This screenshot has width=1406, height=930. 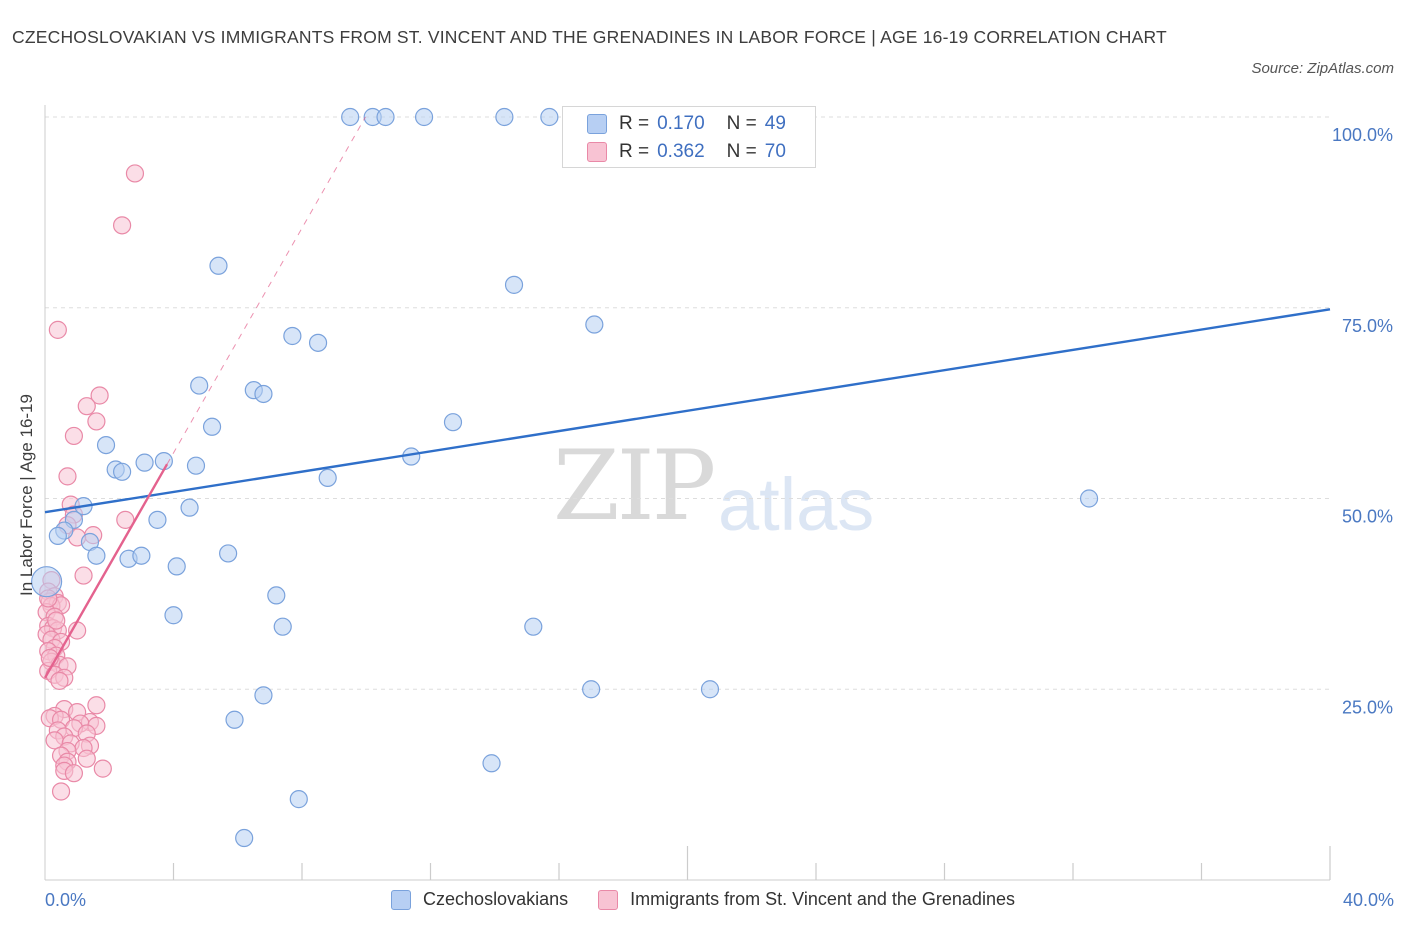 What do you see at coordinates (26, 495) in the screenshot?
I see `y-axis-title: In Labor Force | Age 16-19` at bounding box center [26, 495].